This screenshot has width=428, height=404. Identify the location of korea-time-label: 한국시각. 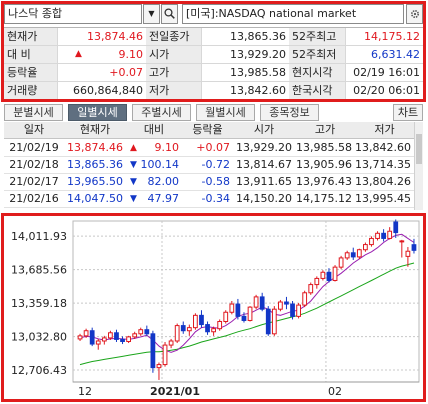
(317, 90).